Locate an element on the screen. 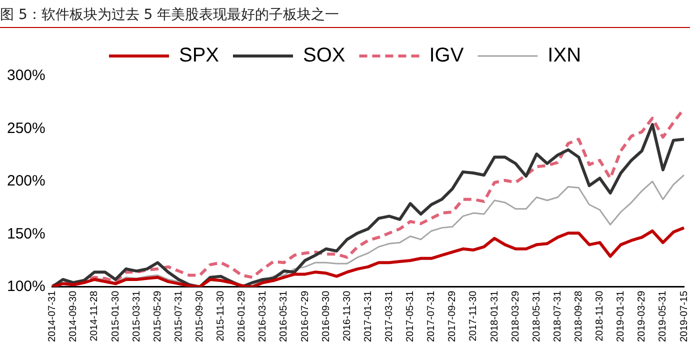 The image size is (700, 350). x-tick-label: 2014-11-28 is located at coordinates (94, 316).